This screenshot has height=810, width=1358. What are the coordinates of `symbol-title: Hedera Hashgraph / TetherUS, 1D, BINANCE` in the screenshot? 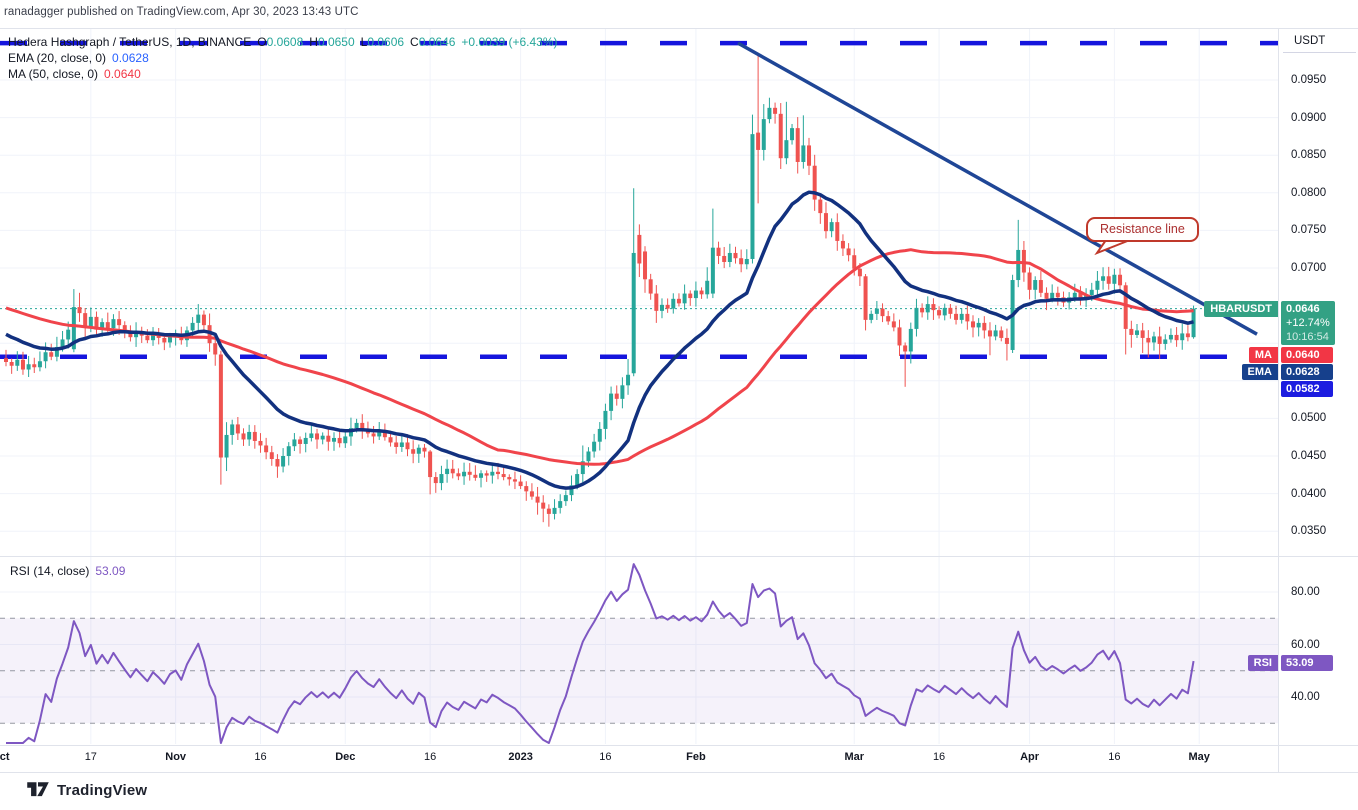 It's located at (130, 42).